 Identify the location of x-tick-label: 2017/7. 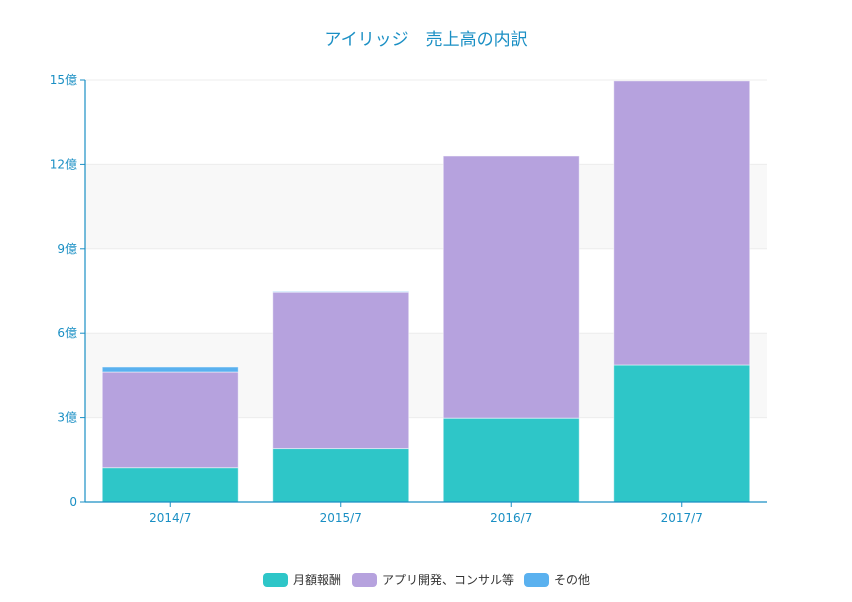
(682, 518).